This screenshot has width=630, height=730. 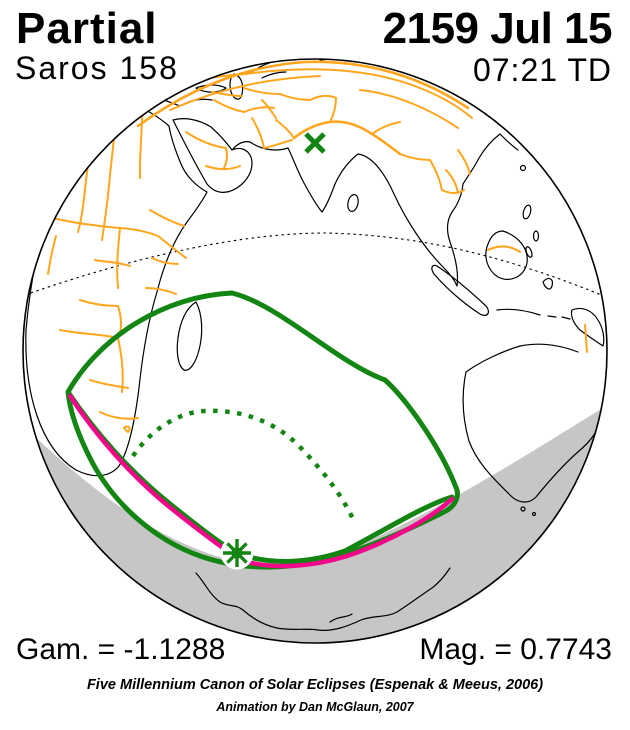 I want to click on eclipse-type-title: Partial, so click(x=87, y=28).